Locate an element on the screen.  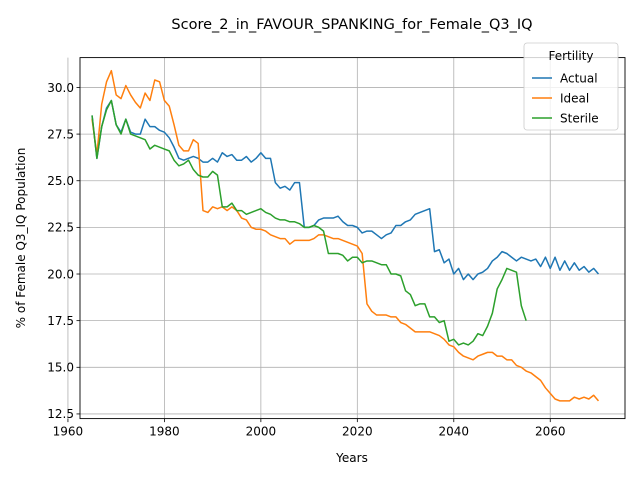
y-tick-label: 20.0 is located at coordinates (60, 274).